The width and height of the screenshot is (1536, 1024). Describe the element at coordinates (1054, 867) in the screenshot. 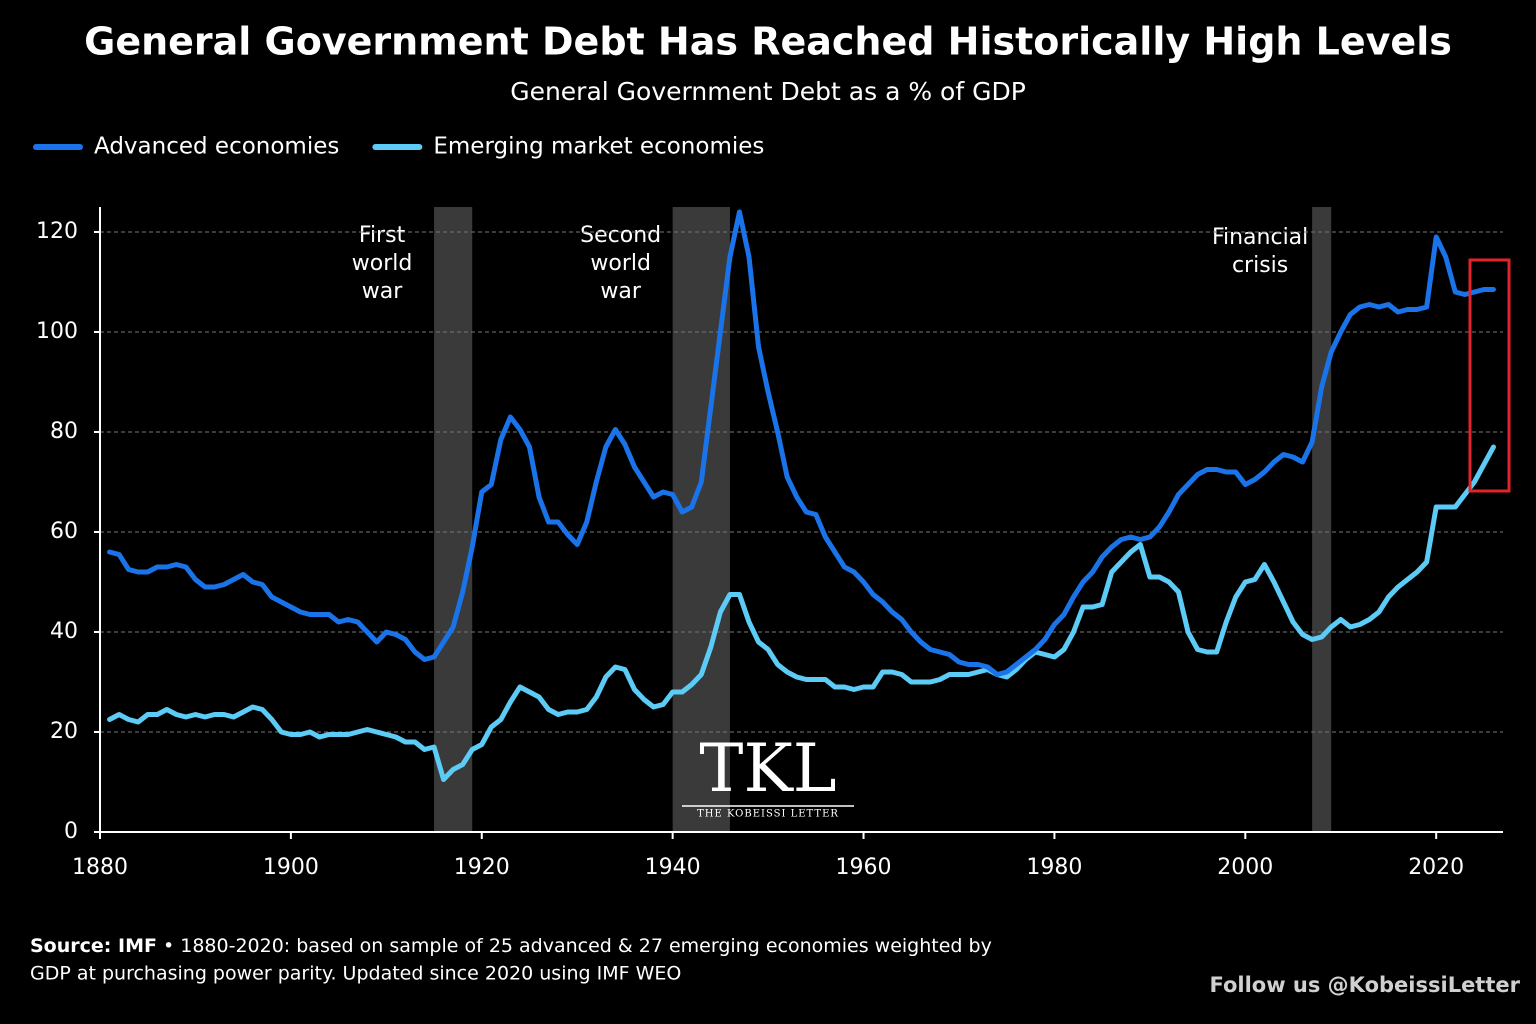

I see `x-tick-label: 1980` at that location.